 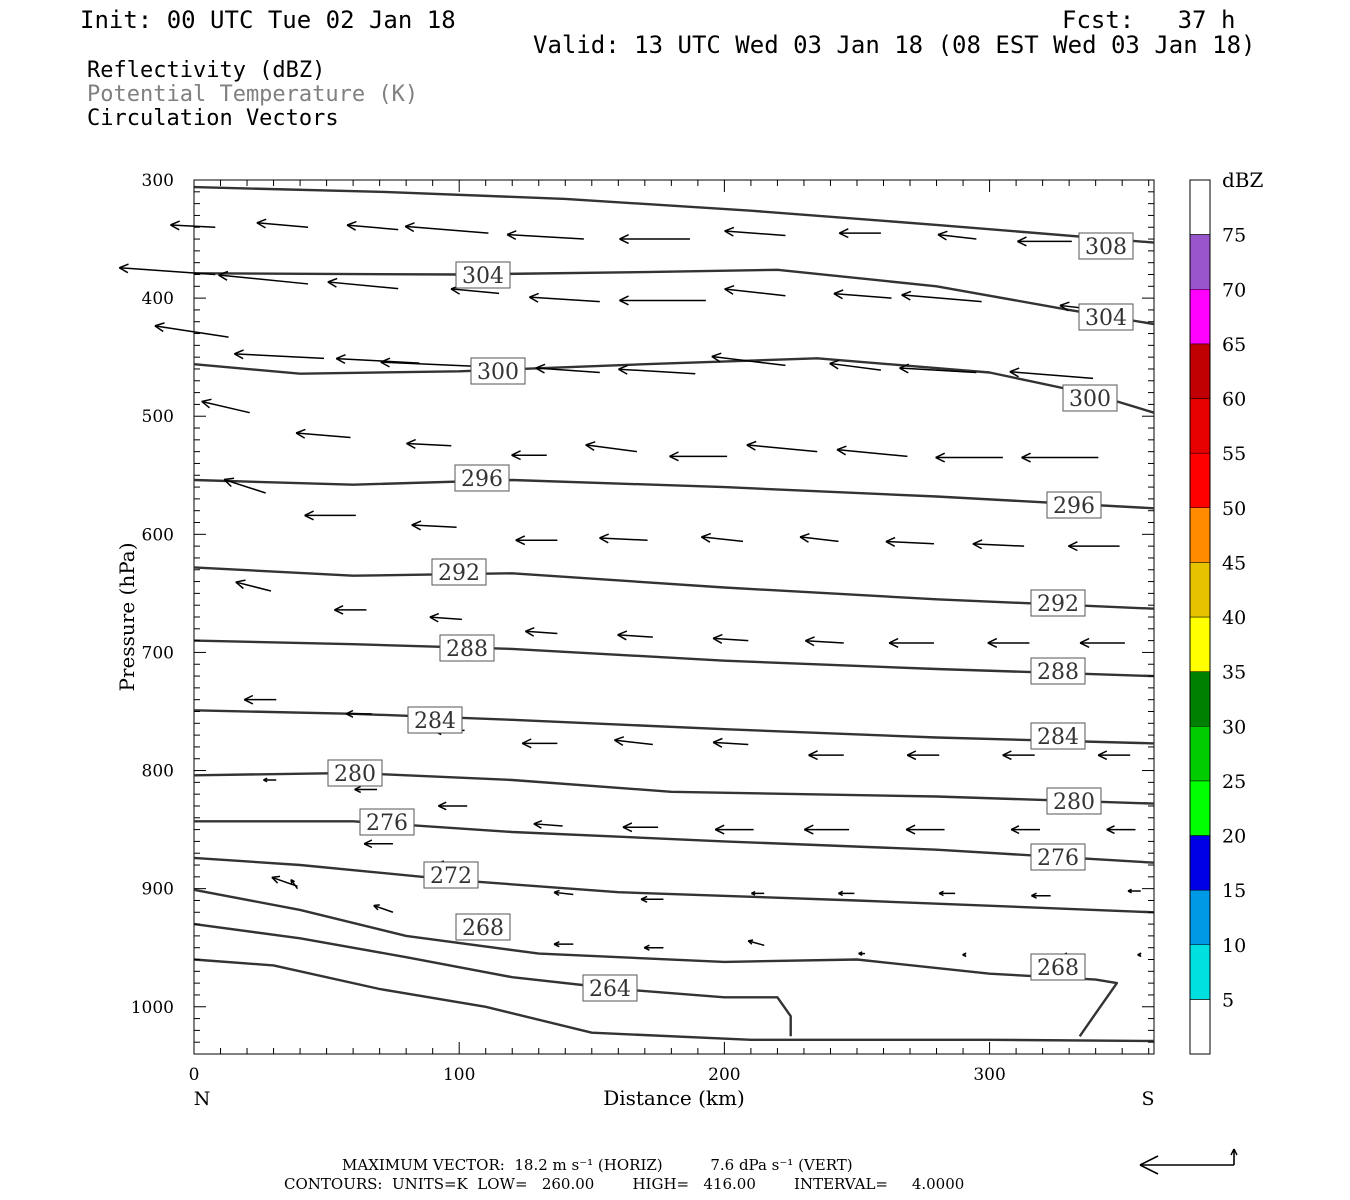 I want to click on colorbar-label: 5, so click(x=1228, y=1000).